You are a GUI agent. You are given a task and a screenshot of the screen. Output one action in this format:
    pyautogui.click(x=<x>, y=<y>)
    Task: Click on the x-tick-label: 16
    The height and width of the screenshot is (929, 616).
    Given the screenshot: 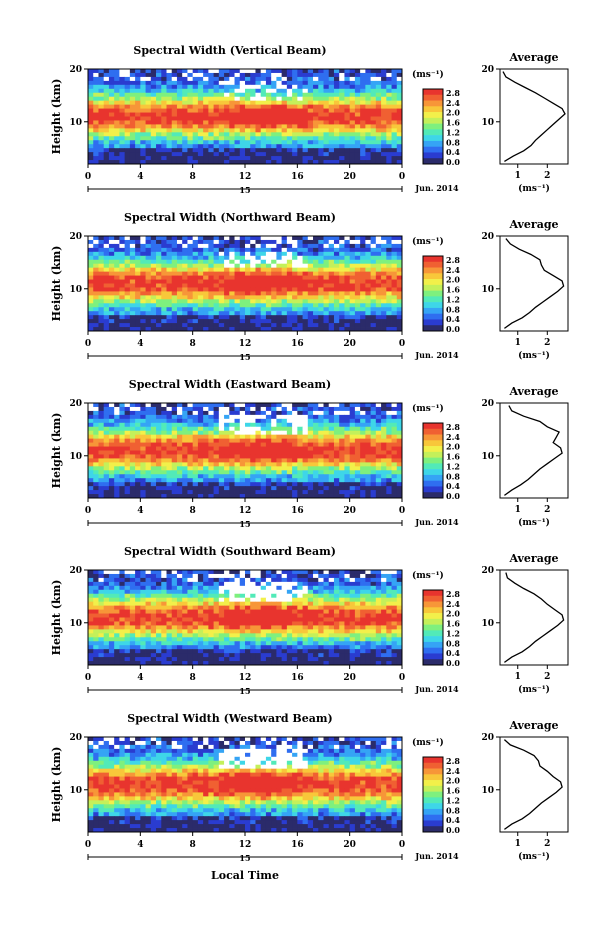 What is the action you would take?
    pyautogui.click(x=297, y=177)
    